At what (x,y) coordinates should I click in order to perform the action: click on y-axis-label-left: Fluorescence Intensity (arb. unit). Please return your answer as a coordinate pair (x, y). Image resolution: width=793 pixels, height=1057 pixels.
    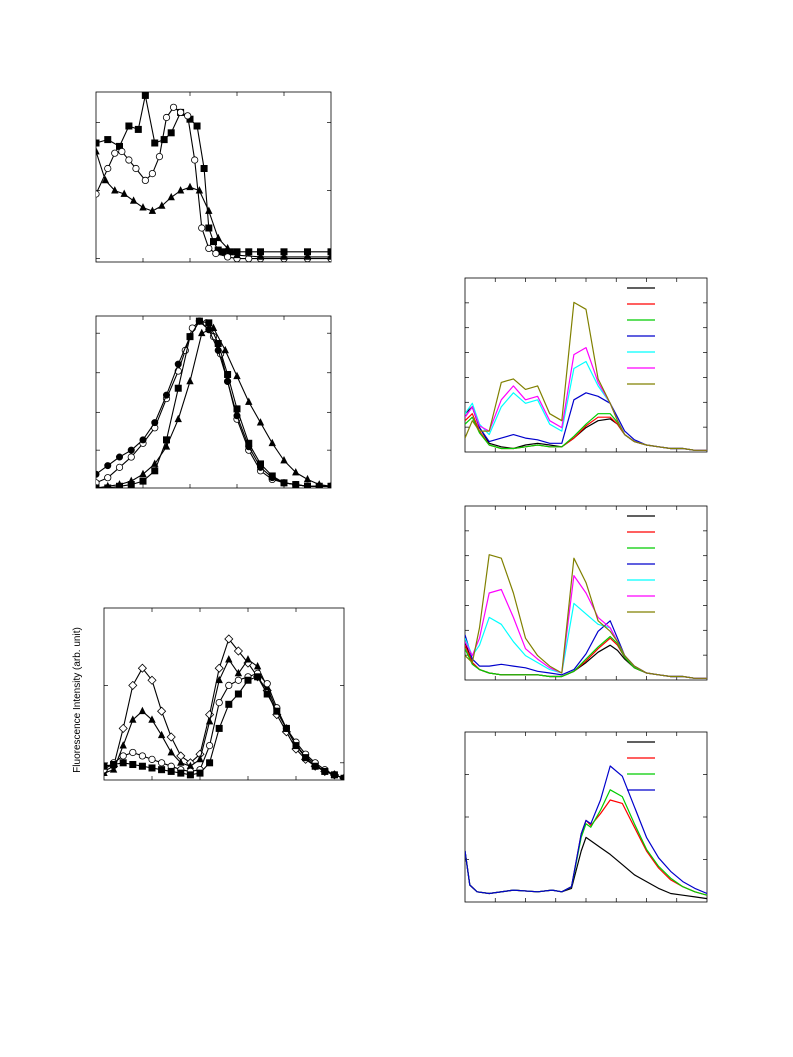
    Looking at the image, I should click on (77, 700).